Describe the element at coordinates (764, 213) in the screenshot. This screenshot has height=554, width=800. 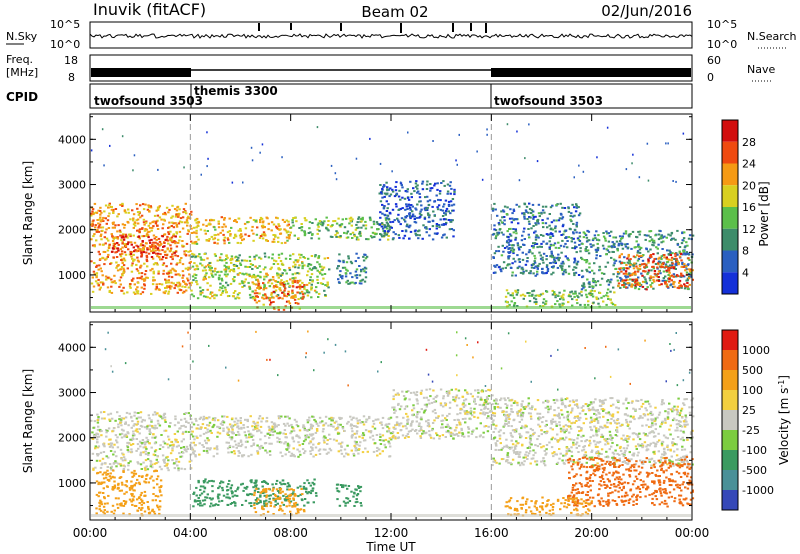
I see `power-colorbar-label: Power [dB]` at that location.